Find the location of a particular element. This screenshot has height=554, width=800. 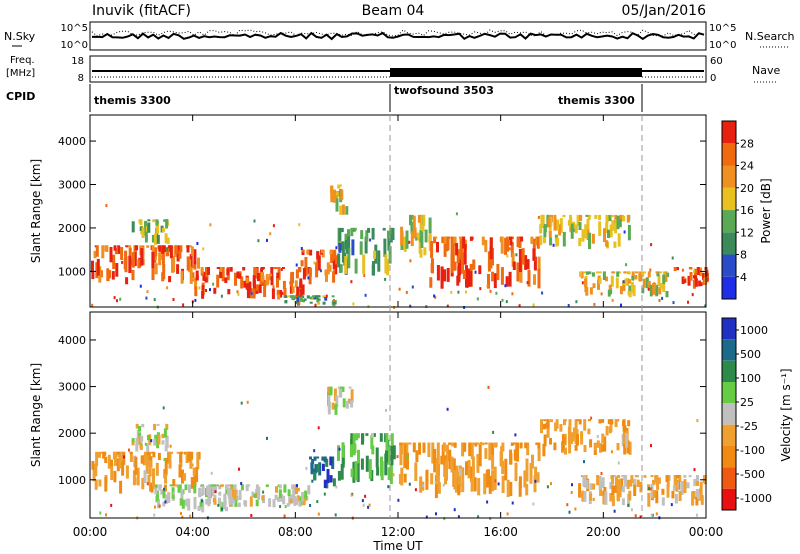

freq-tick-top: 18 is located at coordinates (77, 61).